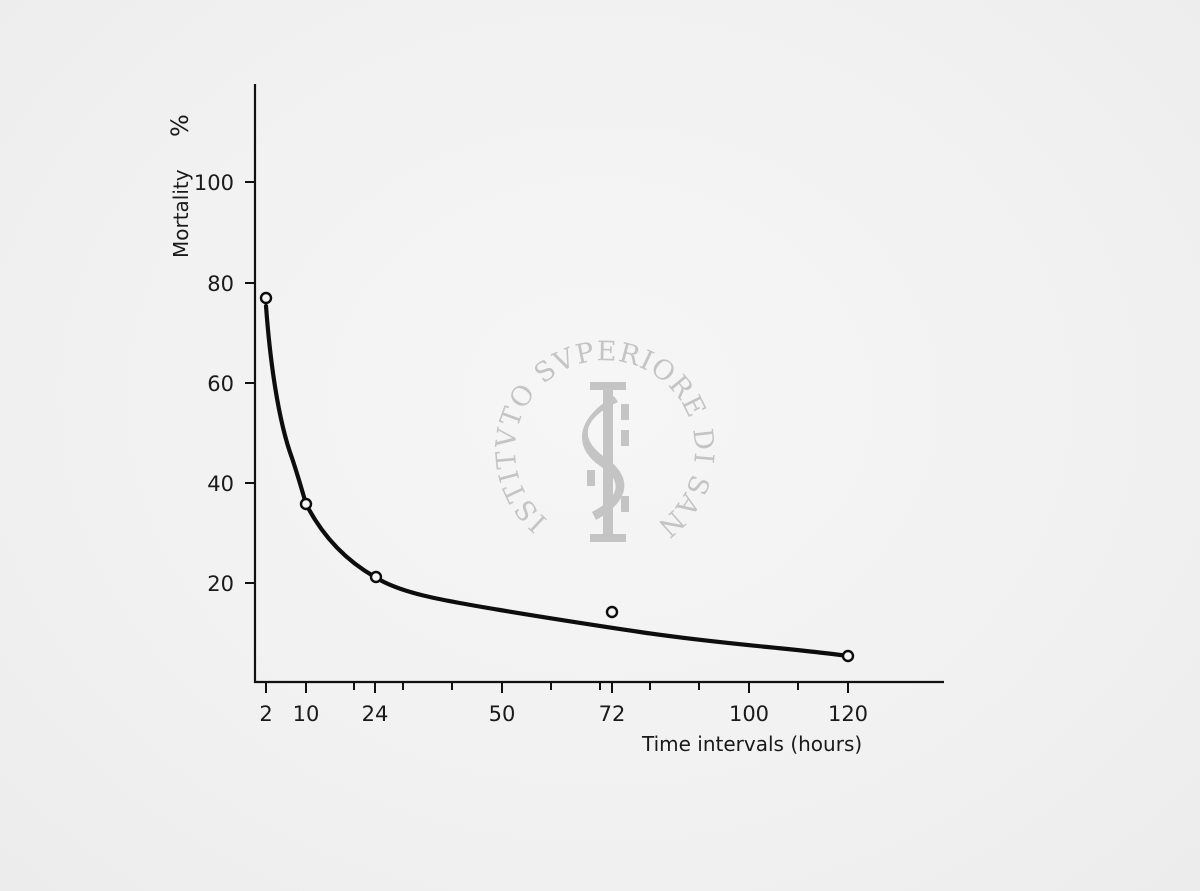  Describe the element at coordinates (220, 284) in the screenshot. I see `y-tick-label: 80` at that location.